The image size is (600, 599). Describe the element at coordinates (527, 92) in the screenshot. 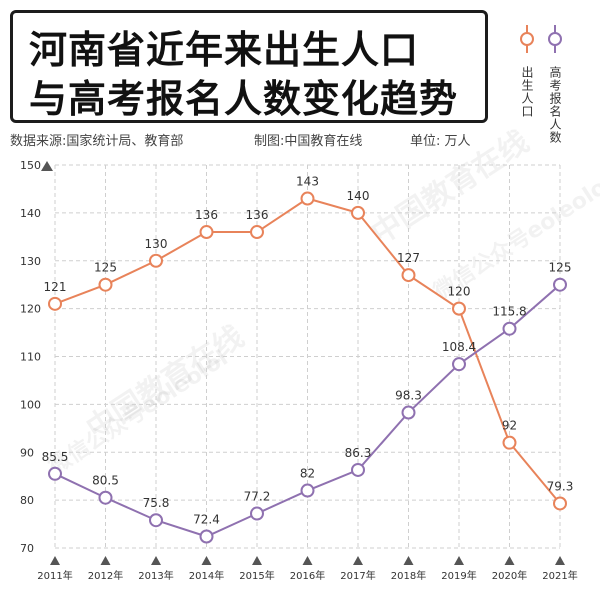

I see `legend-births-label: 出生人口` at that location.